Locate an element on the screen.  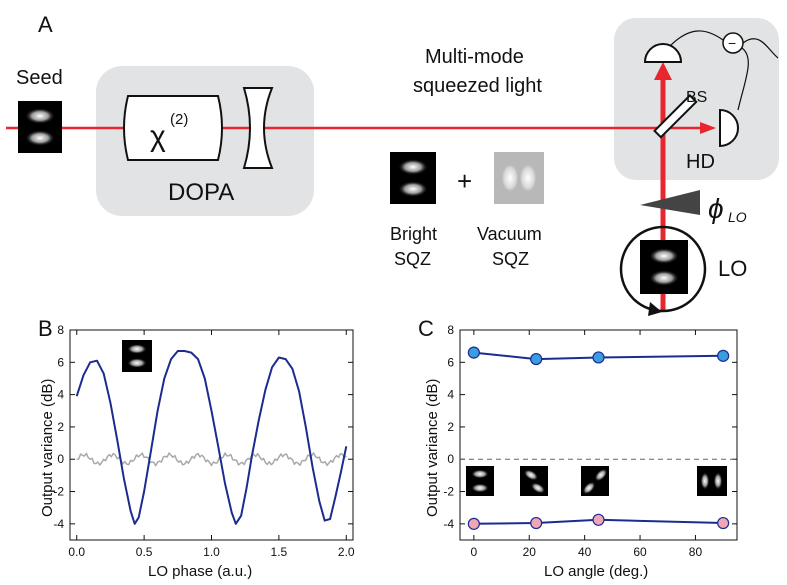
panel-label-a: A is located at coordinates (45, 24).